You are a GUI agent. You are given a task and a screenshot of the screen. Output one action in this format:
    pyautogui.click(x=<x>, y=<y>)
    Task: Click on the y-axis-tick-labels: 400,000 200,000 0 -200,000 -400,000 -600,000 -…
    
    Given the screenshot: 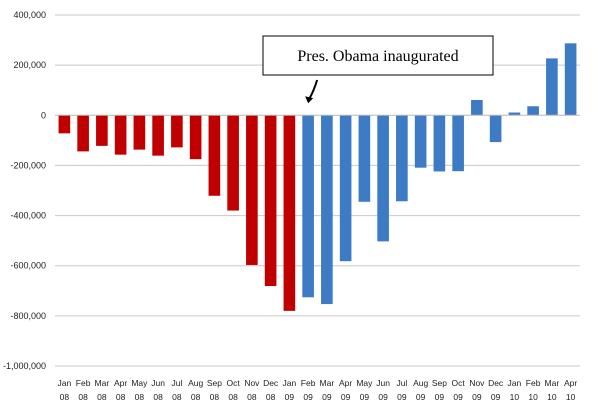 What is the action you would take?
    pyautogui.click(x=24, y=190)
    